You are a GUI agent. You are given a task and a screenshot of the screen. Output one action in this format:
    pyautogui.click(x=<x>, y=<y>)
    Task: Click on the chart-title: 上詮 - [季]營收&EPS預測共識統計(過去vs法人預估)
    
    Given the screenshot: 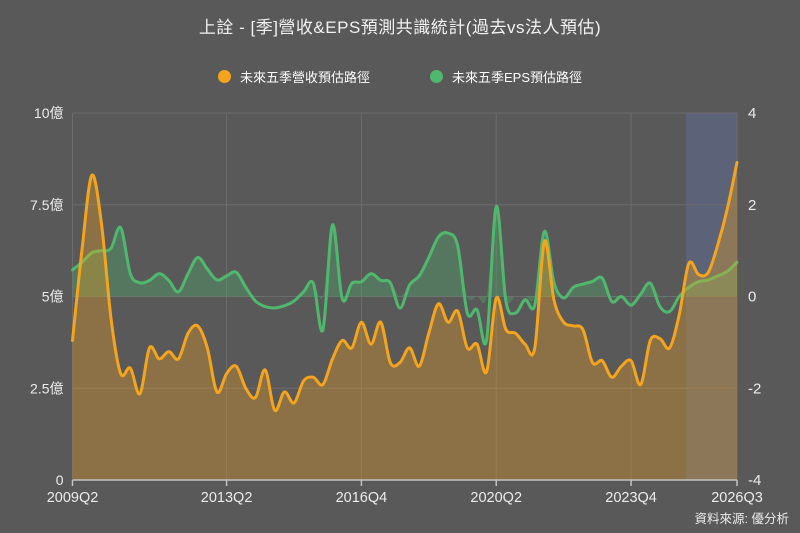 What is the action you would take?
    pyautogui.click(x=400, y=27)
    